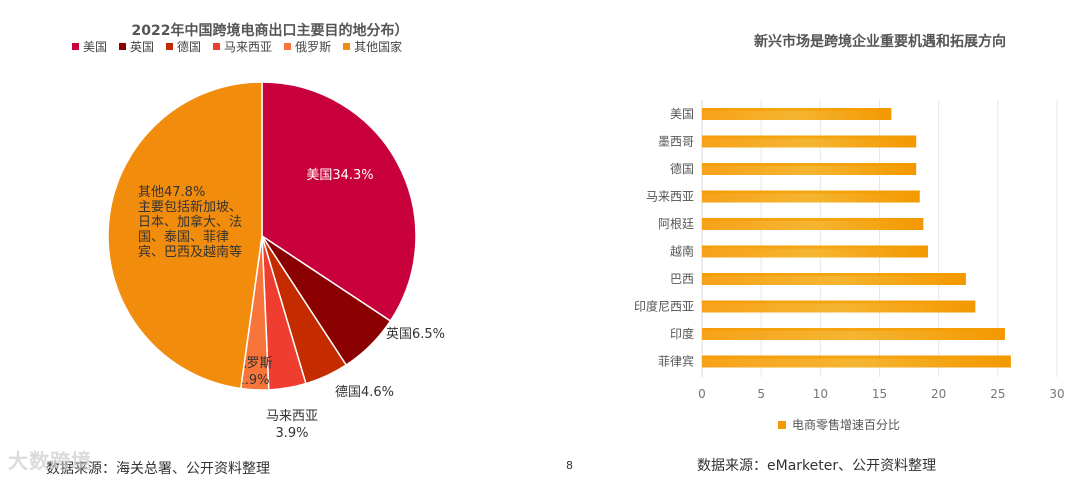 The width and height of the screenshot is (1080, 481). I want to click on bar-category-label: 德国, so click(682, 168).